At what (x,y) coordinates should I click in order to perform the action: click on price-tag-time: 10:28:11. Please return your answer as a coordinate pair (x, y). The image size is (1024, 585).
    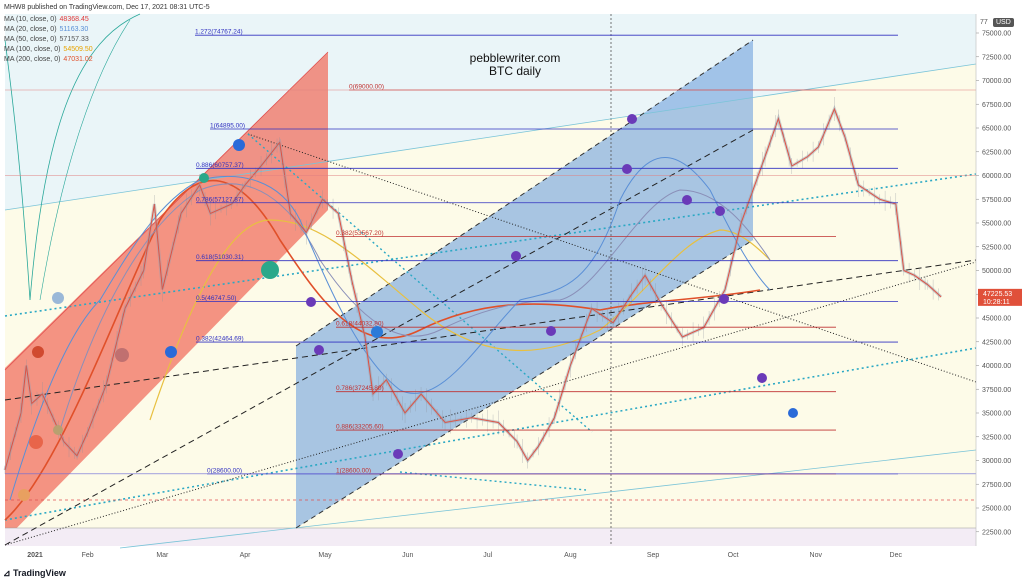
    Looking at the image, I should click on (996, 302).